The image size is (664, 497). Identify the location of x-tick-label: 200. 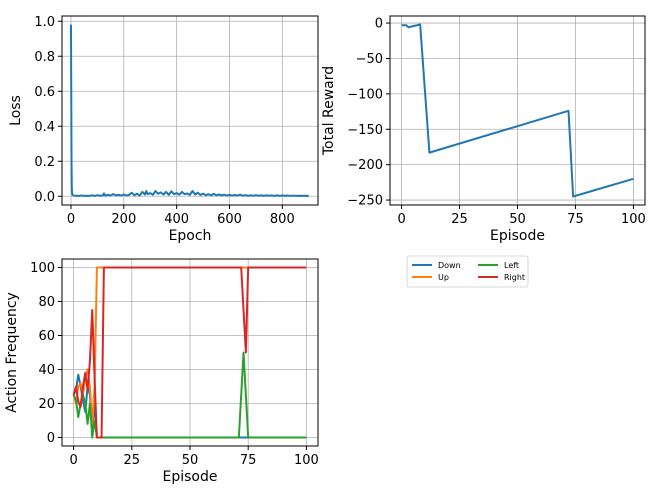
(123, 219).